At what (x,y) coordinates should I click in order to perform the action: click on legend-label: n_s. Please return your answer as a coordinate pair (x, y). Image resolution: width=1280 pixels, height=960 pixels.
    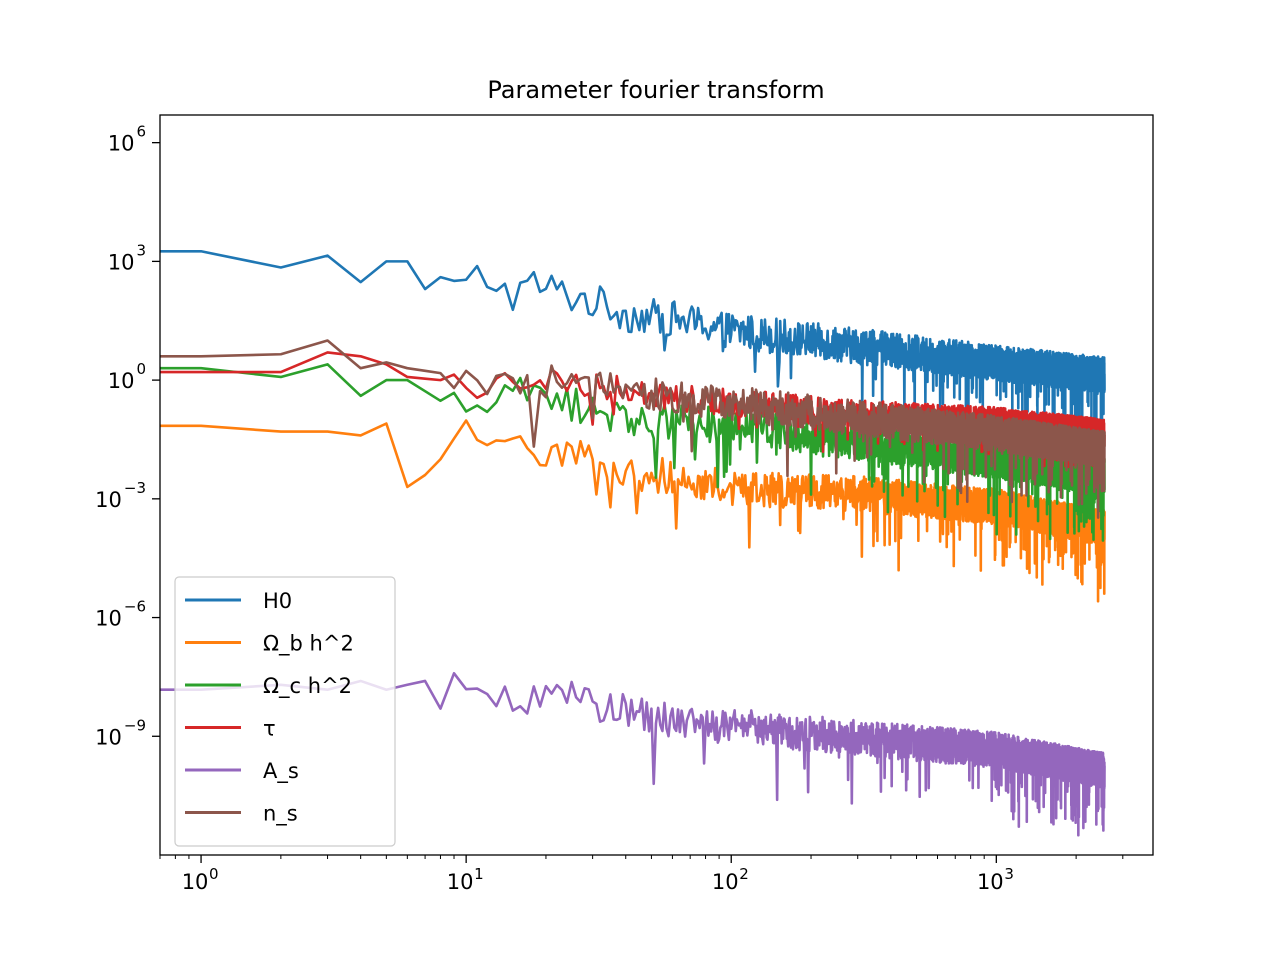
    Looking at the image, I should click on (280, 814).